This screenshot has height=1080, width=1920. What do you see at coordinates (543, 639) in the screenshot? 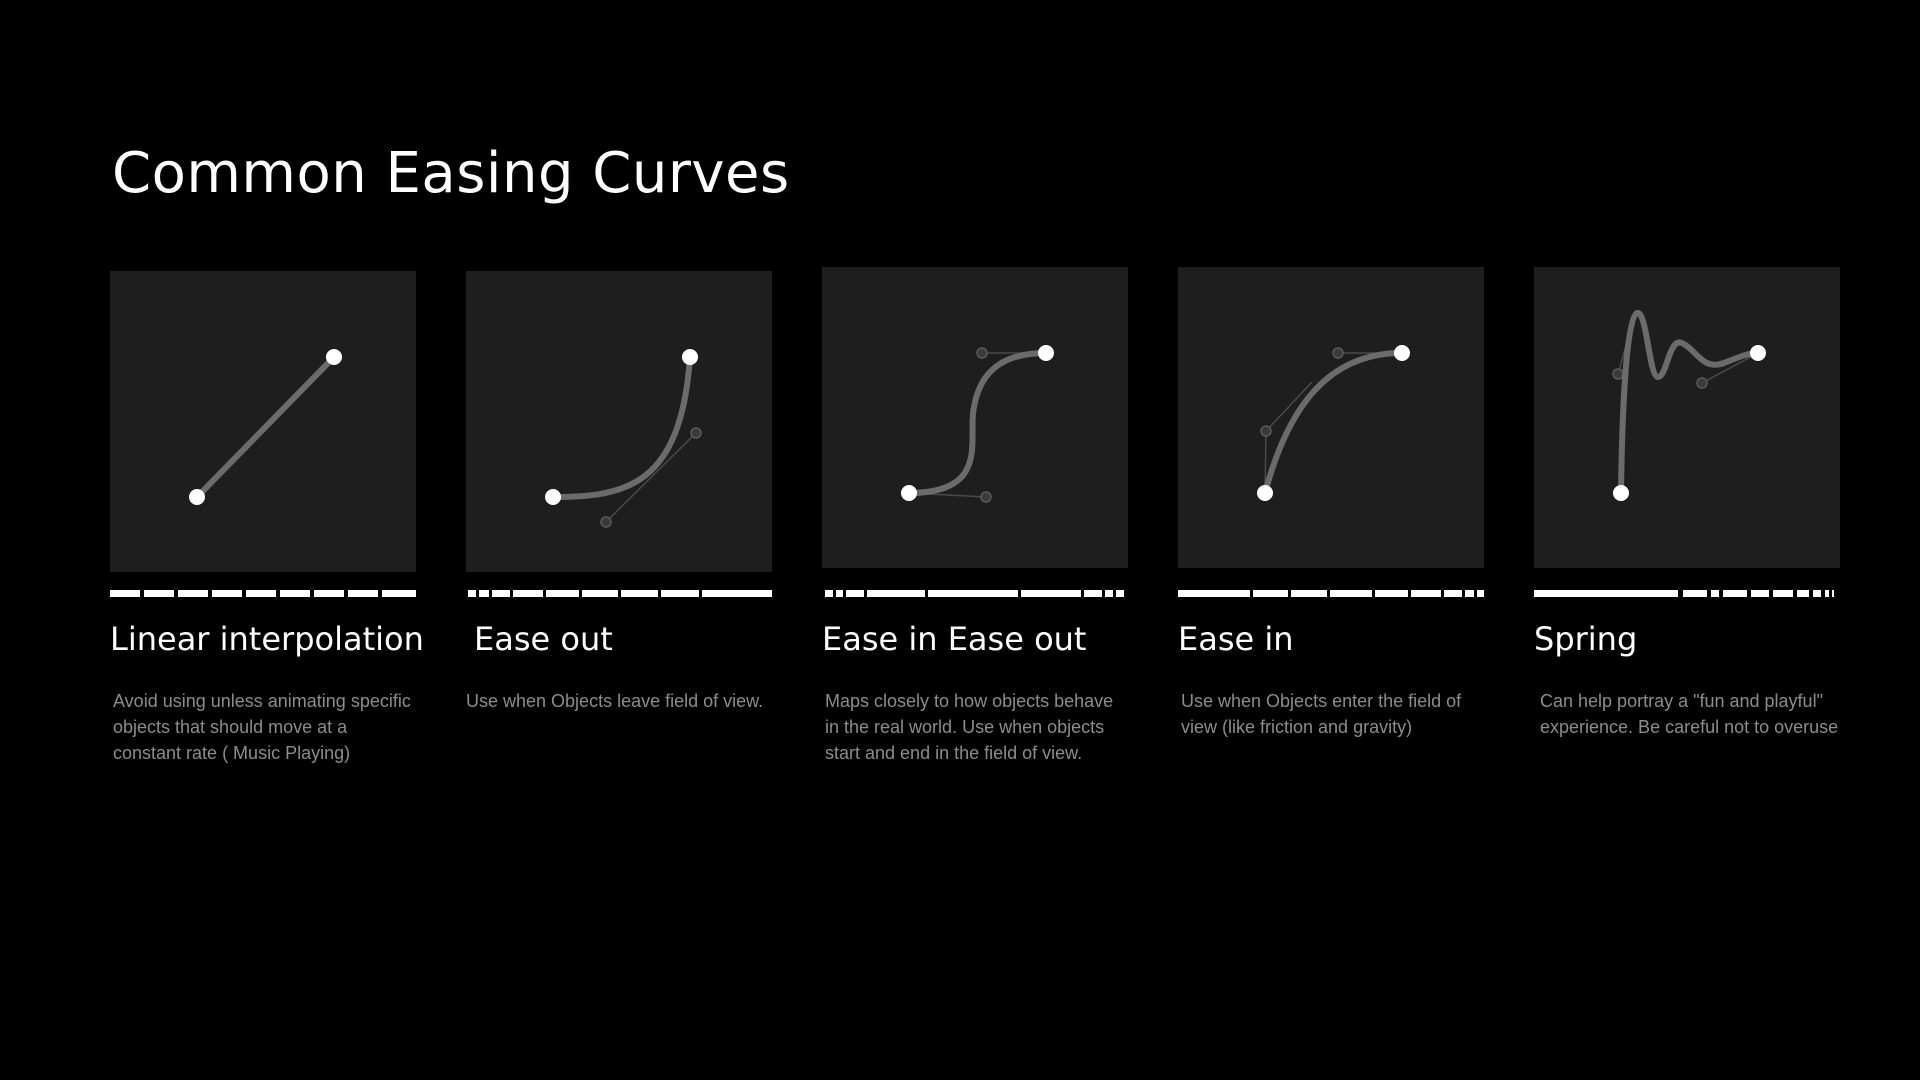
I see `card-title: Ease out` at bounding box center [543, 639].